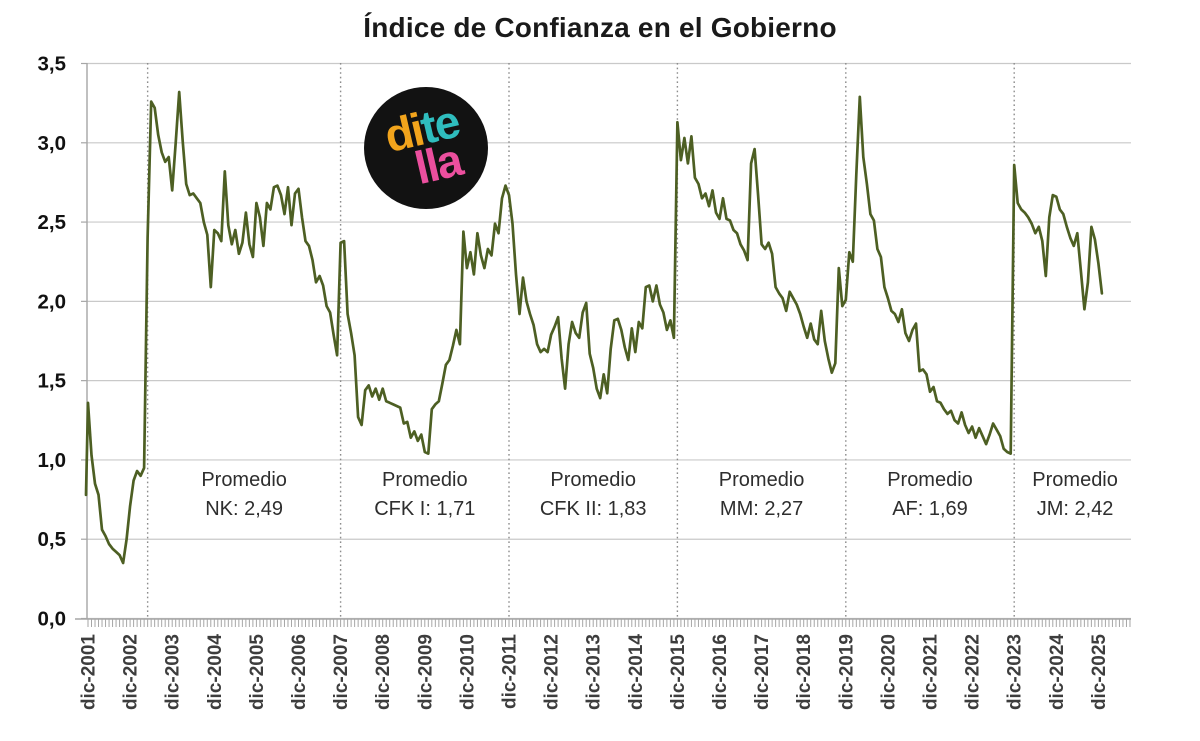  What do you see at coordinates (510, 671) in the screenshot?
I see `x-axis-label: dic-2011` at bounding box center [510, 671].